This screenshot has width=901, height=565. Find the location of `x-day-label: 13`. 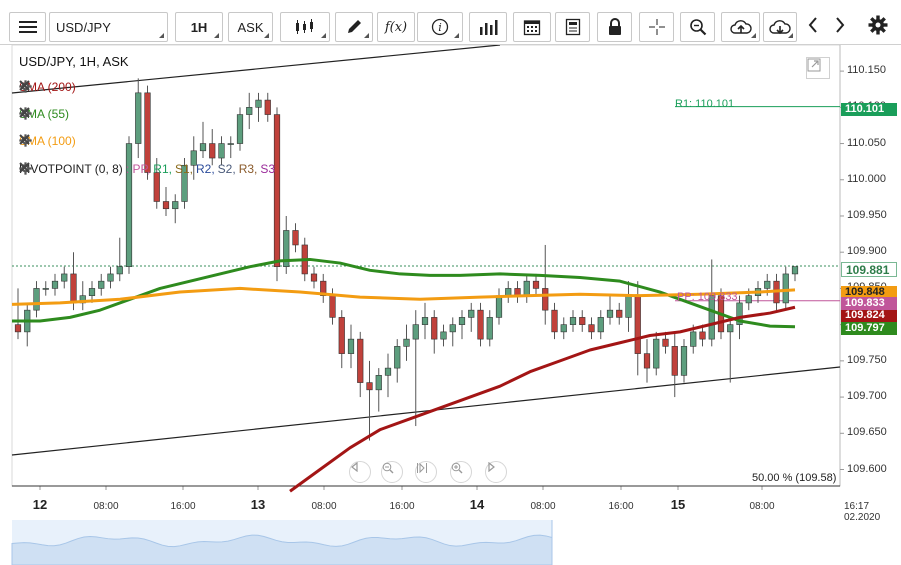

x-day-label: 13 is located at coordinates (258, 504).